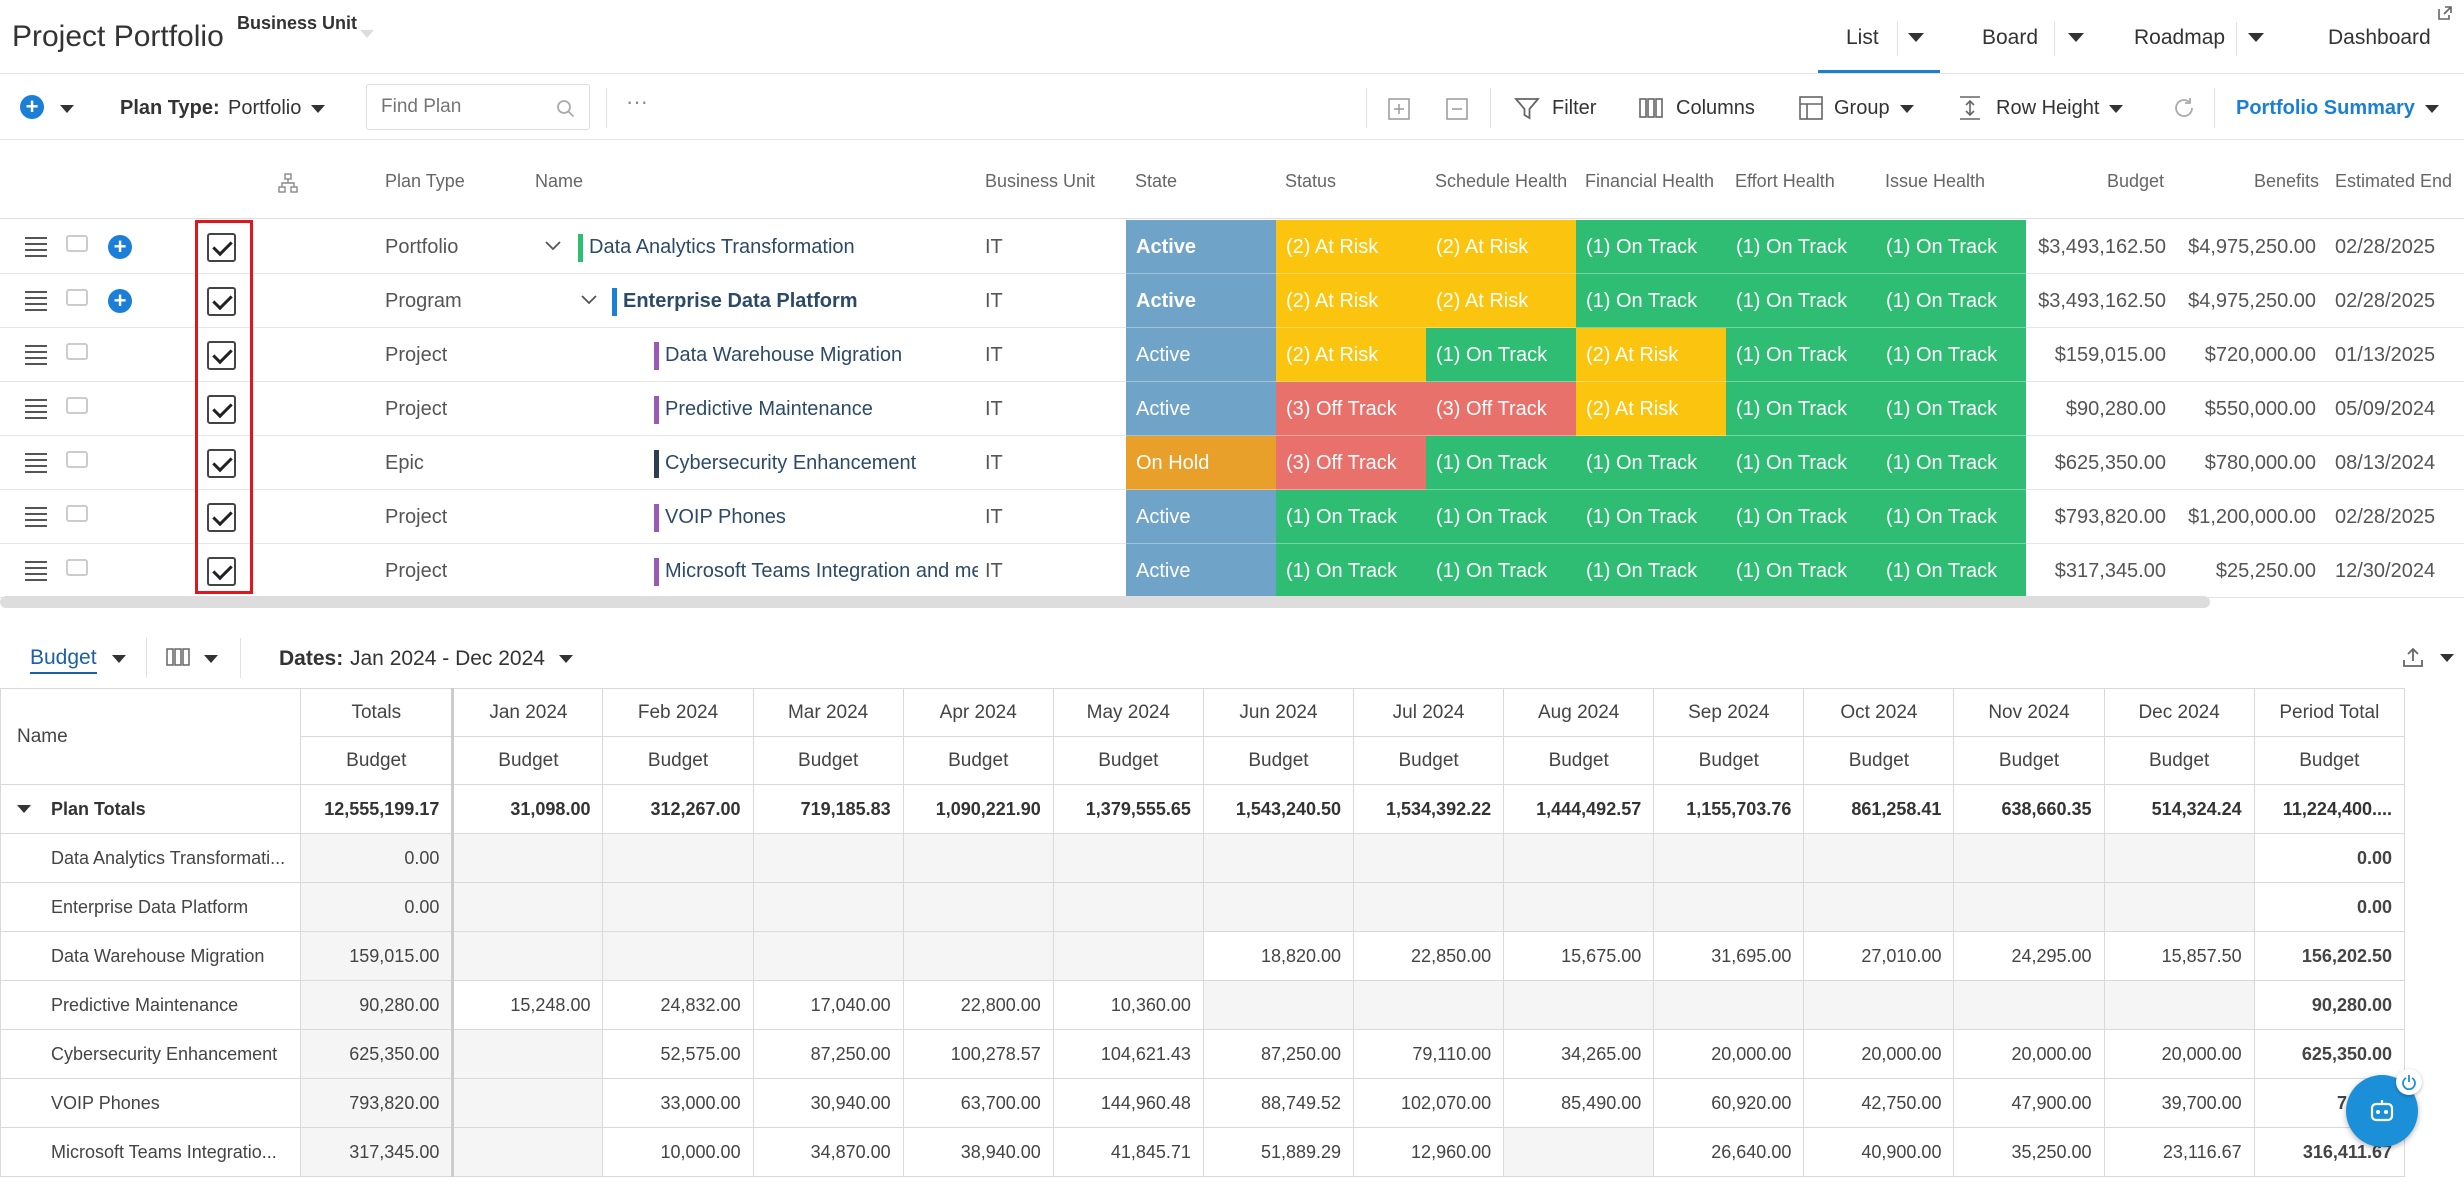 This screenshot has height=1187, width=2464. Describe the element at coordinates (828, 1103) in the screenshot. I see `month-value-cell: 30,940.00` at that location.